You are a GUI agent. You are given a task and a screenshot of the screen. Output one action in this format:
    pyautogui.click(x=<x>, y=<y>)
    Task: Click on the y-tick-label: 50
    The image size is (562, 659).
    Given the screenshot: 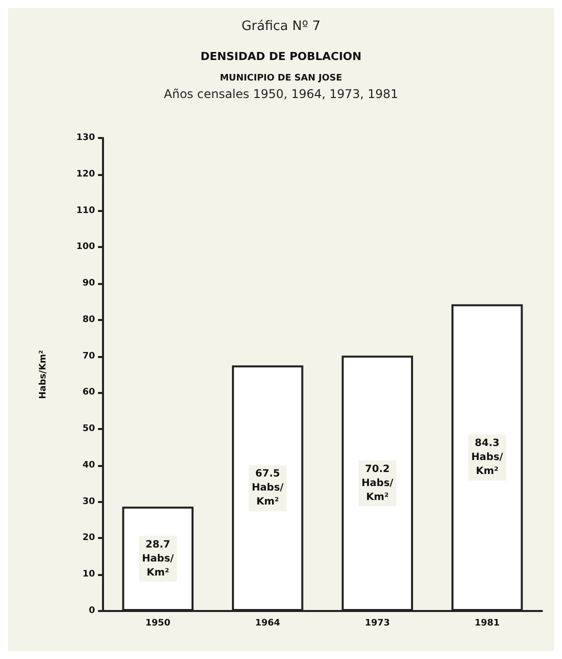 What is the action you would take?
    pyautogui.click(x=88, y=429)
    